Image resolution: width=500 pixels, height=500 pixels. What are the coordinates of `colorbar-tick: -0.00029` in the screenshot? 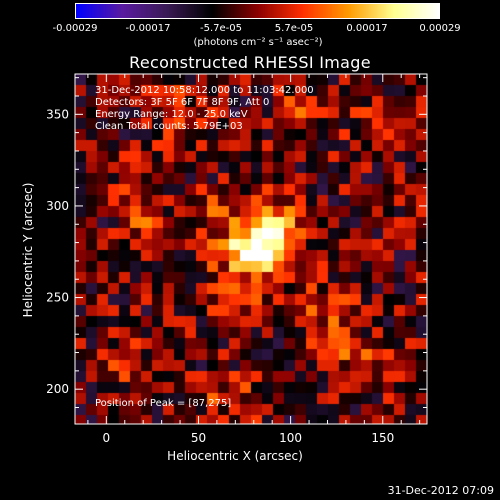 It's located at (75, 28).